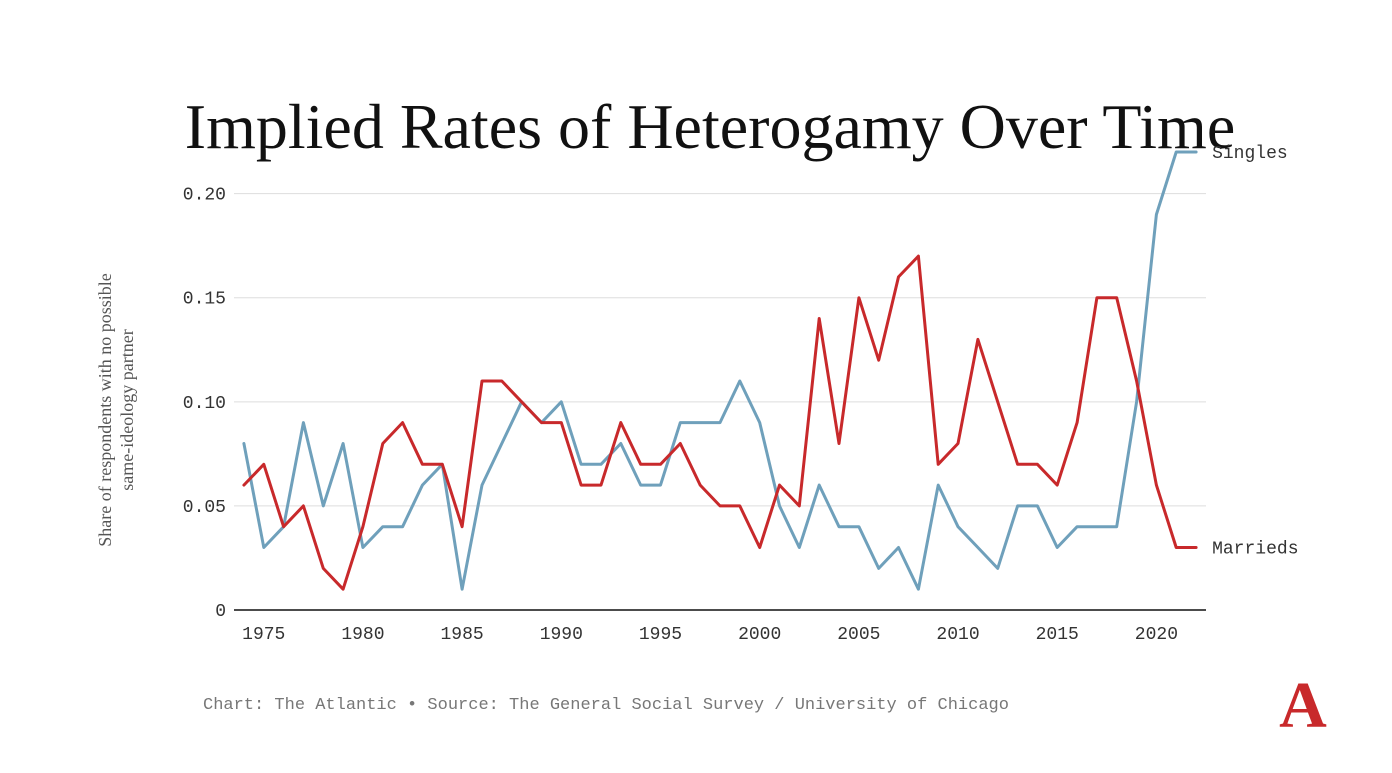 This screenshot has width=1392, height=773. I want to click on x-tick-label: 1975, so click(263, 635).